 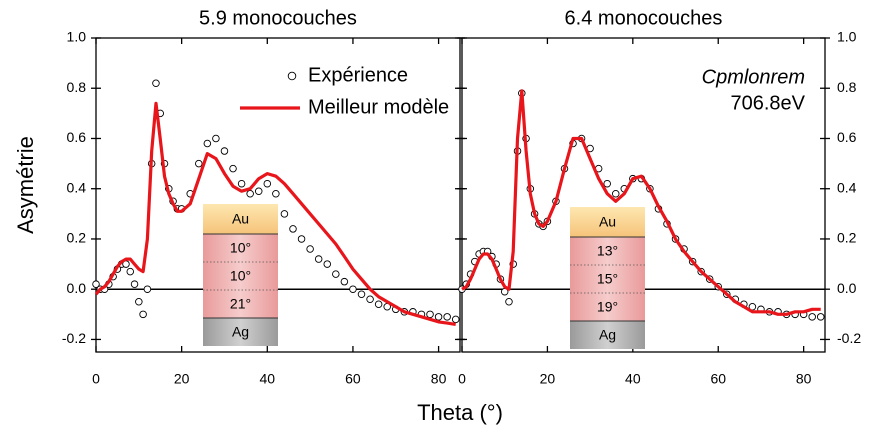 What do you see at coordinates (25, 185) in the screenshot?
I see `y-axis-label: Asymétrie` at bounding box center [25, 185].